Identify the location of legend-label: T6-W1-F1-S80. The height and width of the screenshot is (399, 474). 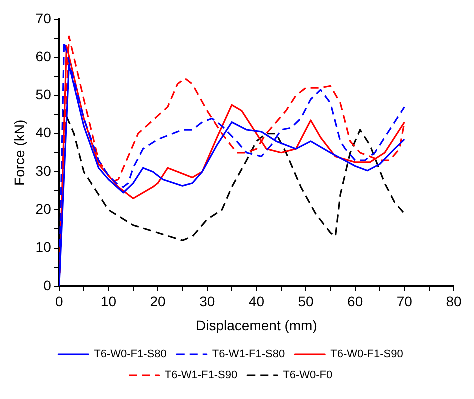
(249, 354).